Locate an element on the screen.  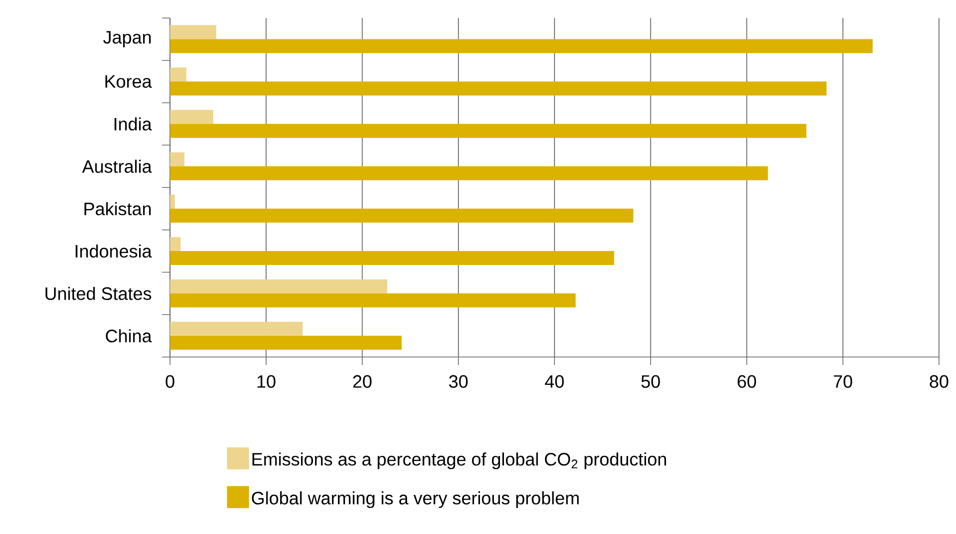
x-tick-label: 70 is located at coordinates (843, 381).